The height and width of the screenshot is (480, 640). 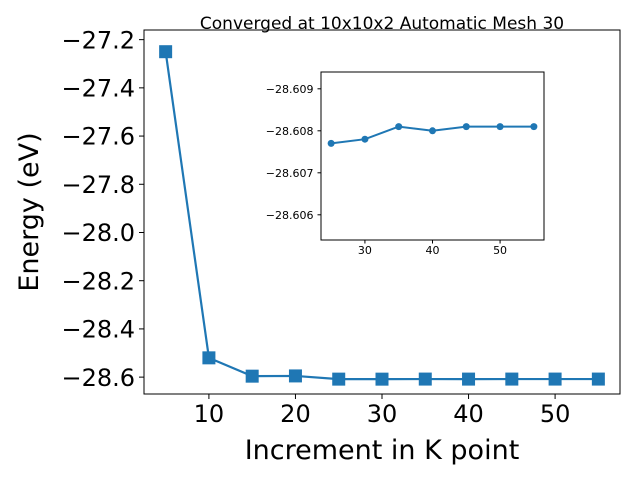 What do you see at coordinates (98, 137) in the screenshot?
I see `y-tick-label: −27.6` at bounding box center [98, 137].